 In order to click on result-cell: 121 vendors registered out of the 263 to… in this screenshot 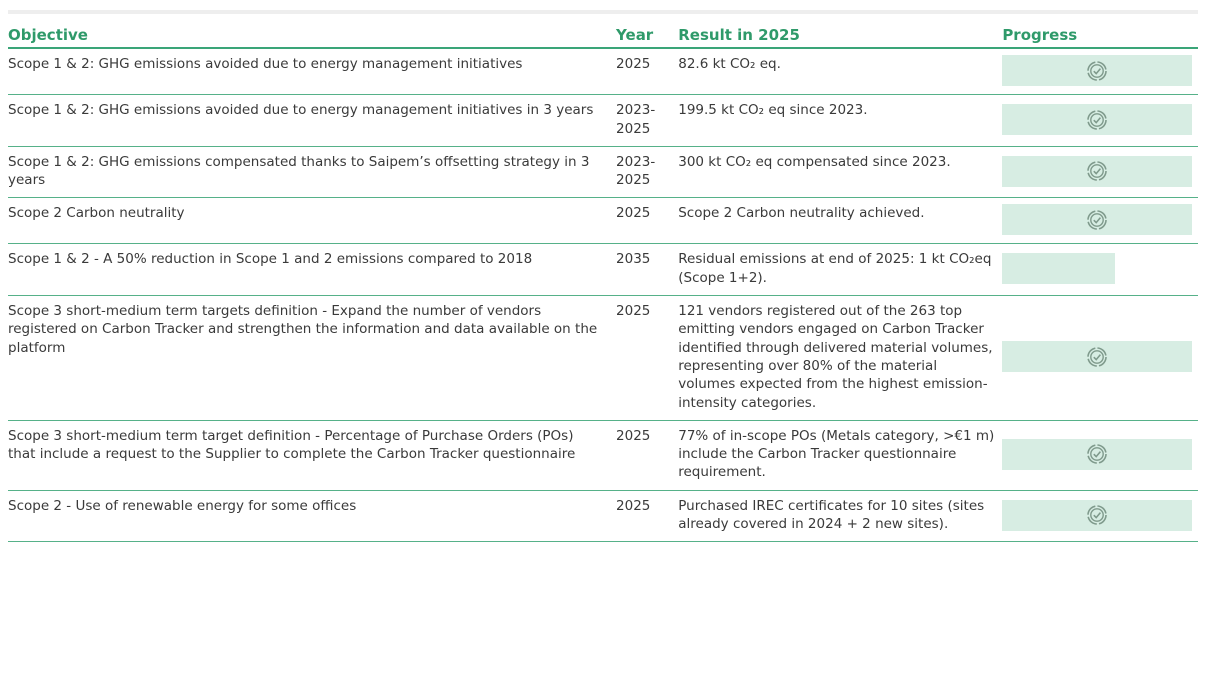, I will do `click(840, 358)`.